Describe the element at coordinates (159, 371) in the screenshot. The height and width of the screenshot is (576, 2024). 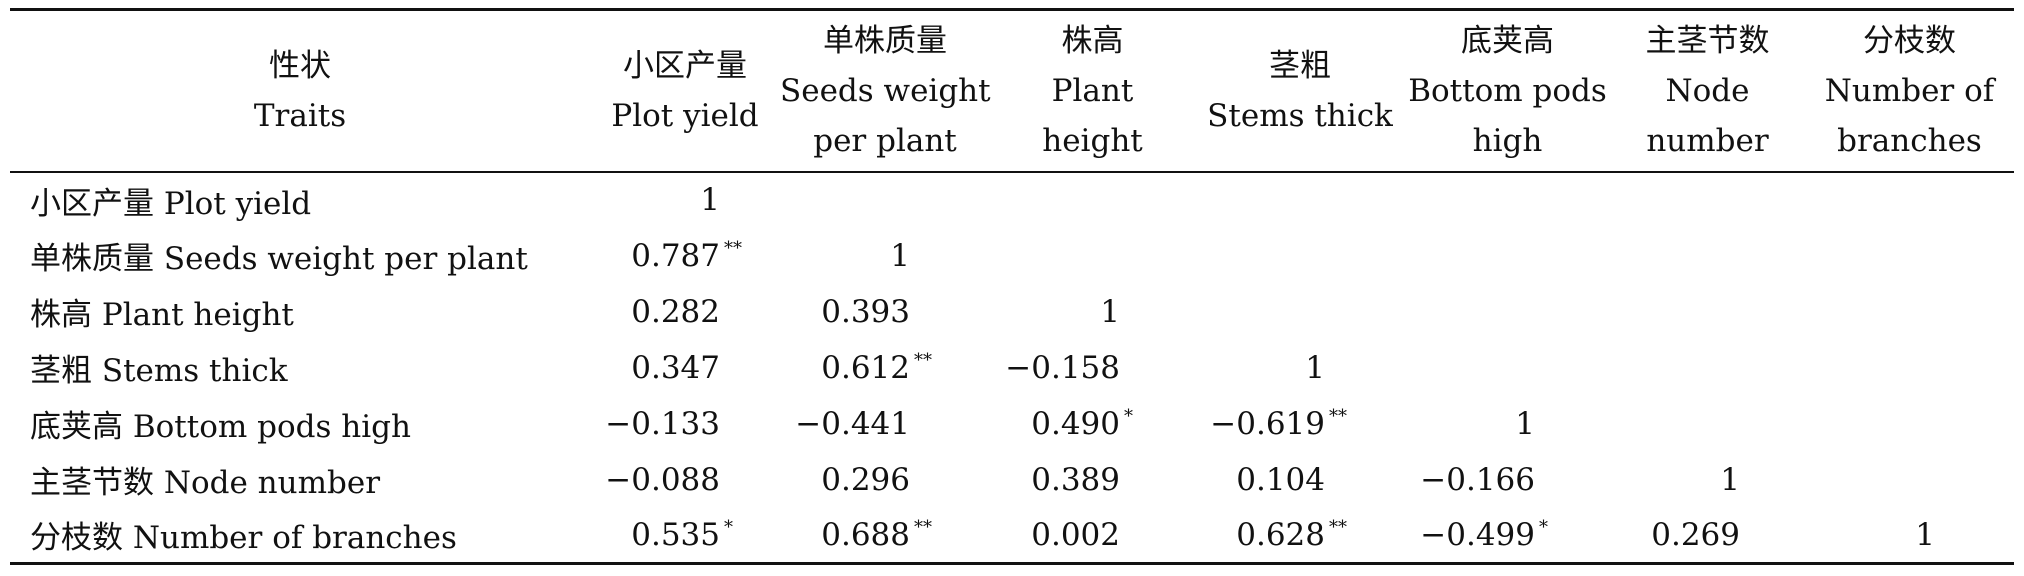
I see `row-label: 茎粗 Stems thick` at that location.